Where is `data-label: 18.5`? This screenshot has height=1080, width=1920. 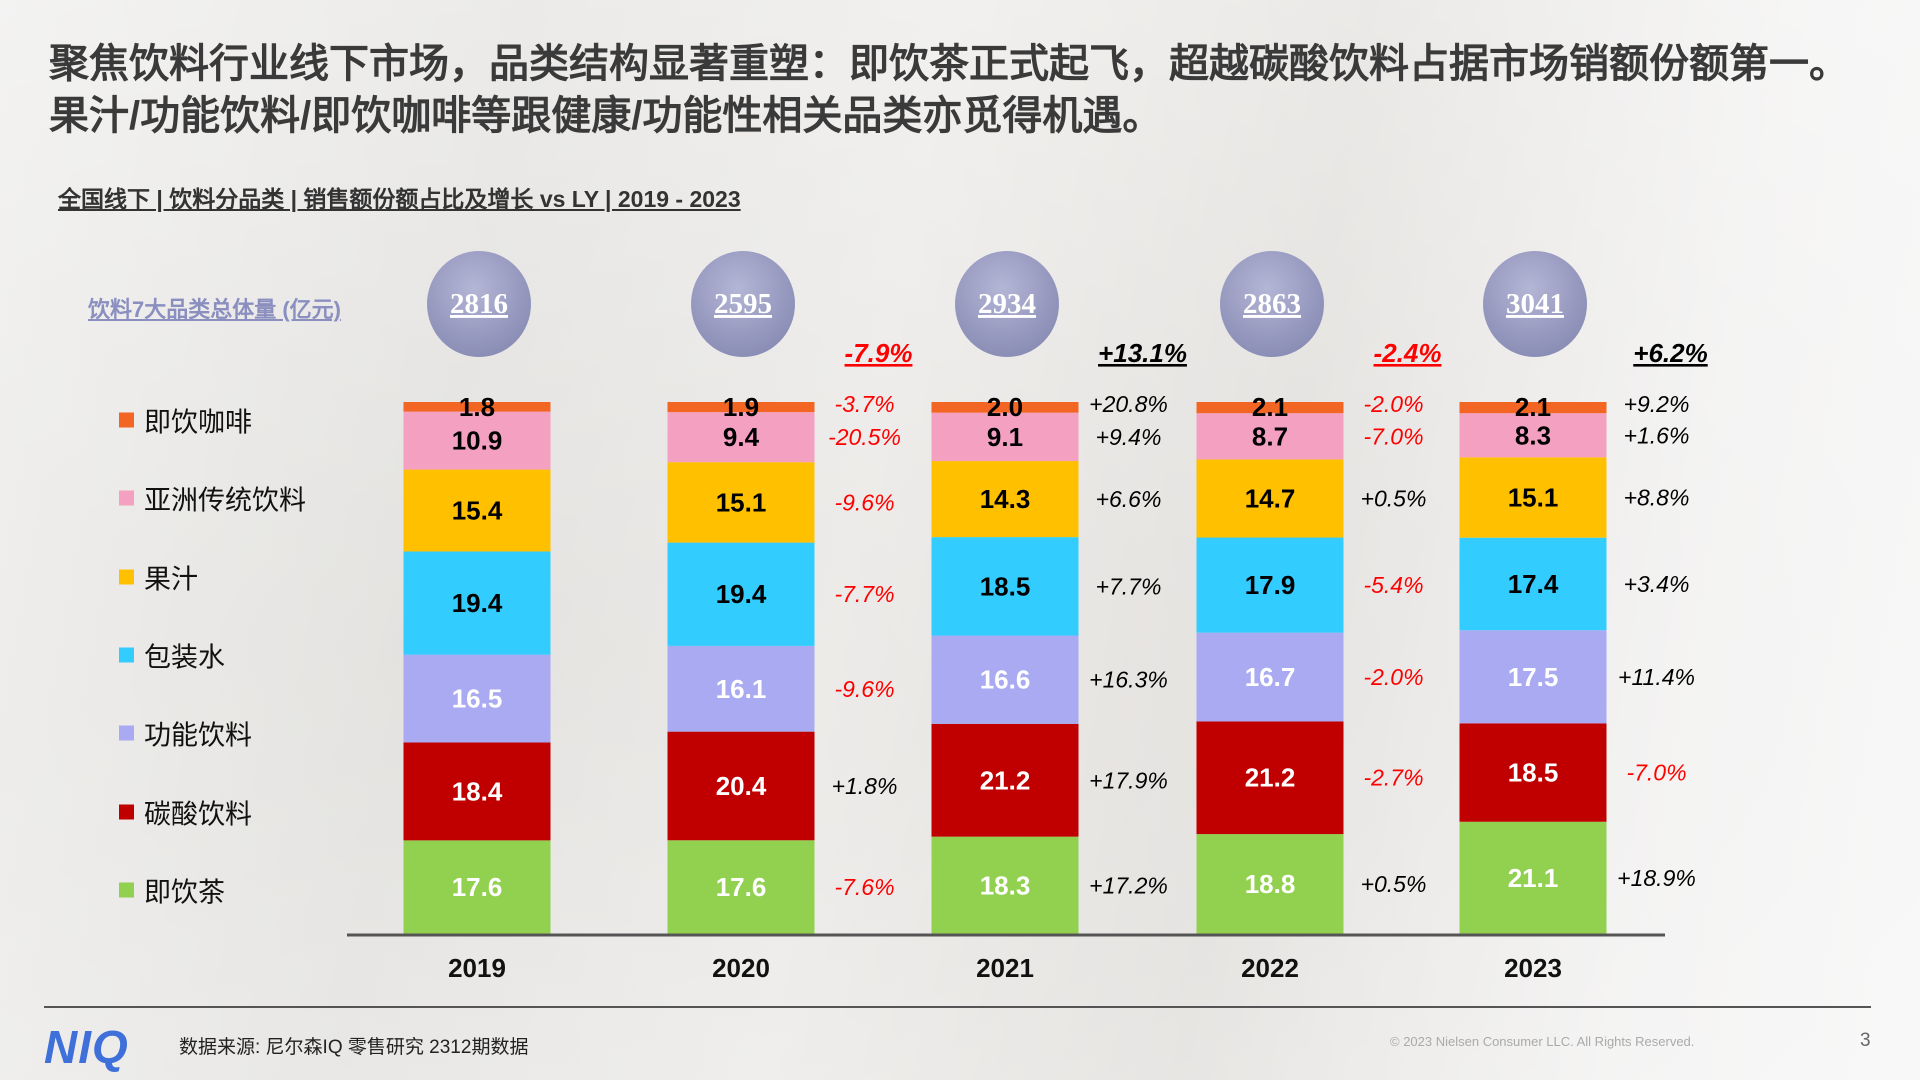
data-label: 18.5 is located at coordinates (1533, 773).